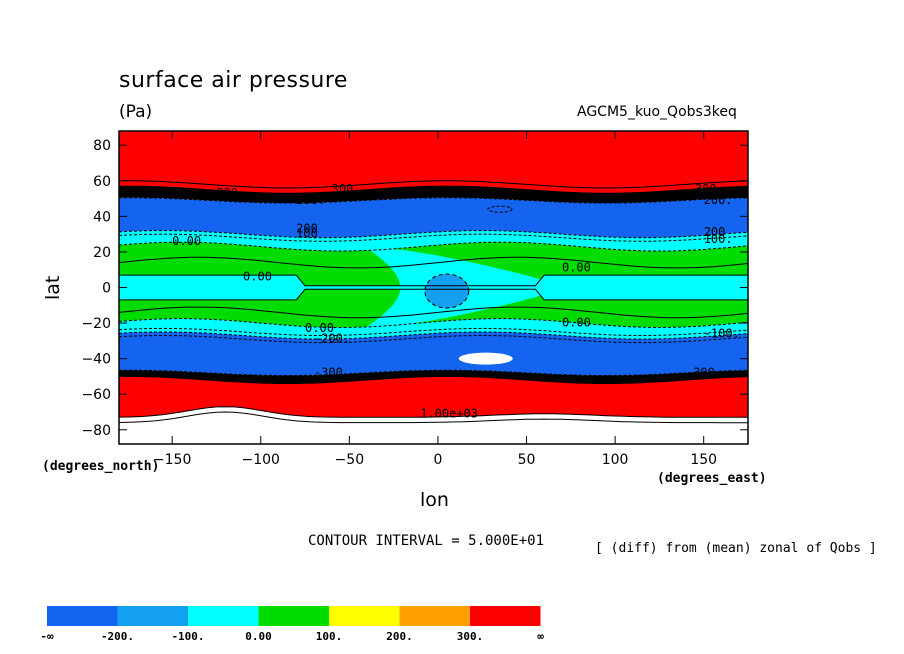 This screenshot has height=654, width=904. What do you see at coordinates (96, 395) in the screenshot?
I see `y-tick-label: −60` at bounding box center [96, 395].